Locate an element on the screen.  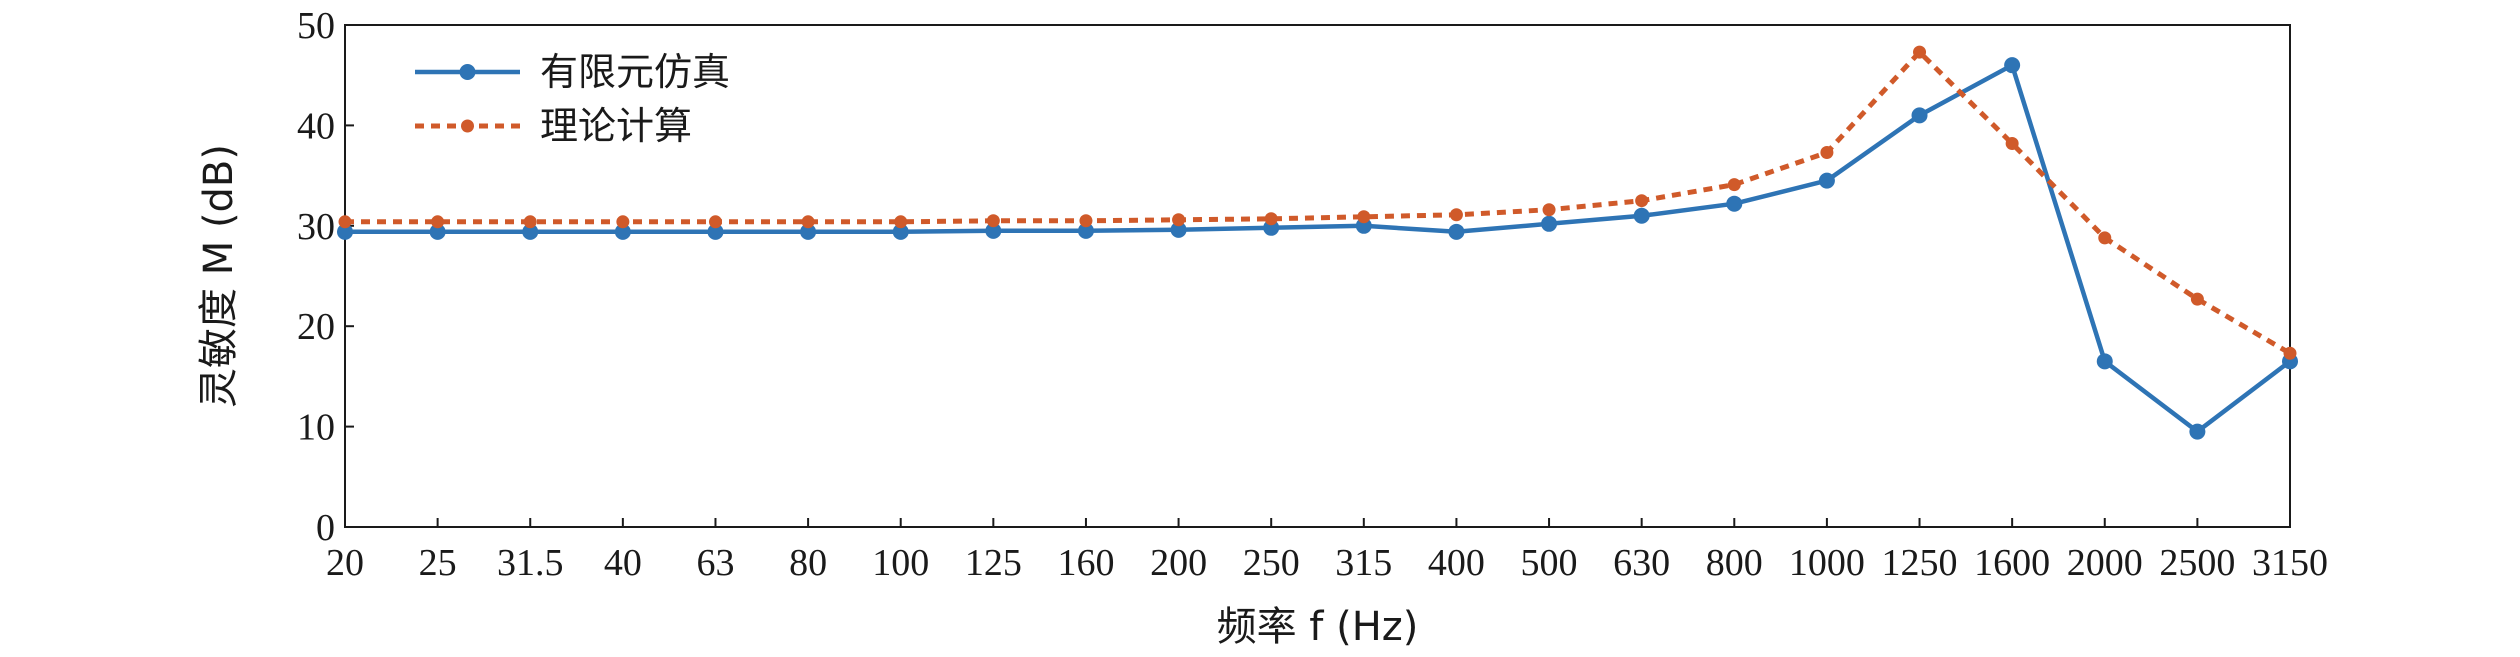
y-axis-ticks: 0 10 20 30 40 50 is located at coordinates (325, 277).